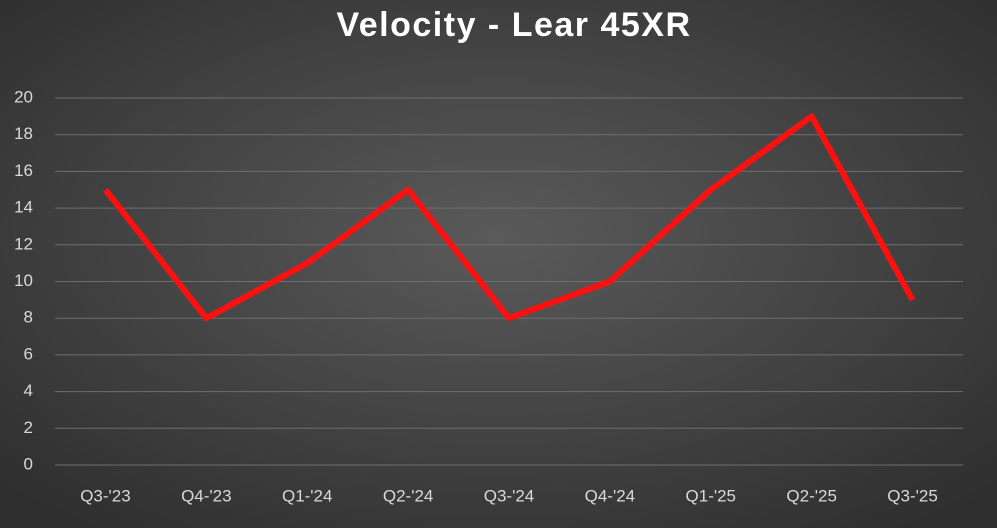  What do you see at coordinates (23, 243) in the screenshot?
I see `y-tick-label: 12` at bounding box center [23, 243].